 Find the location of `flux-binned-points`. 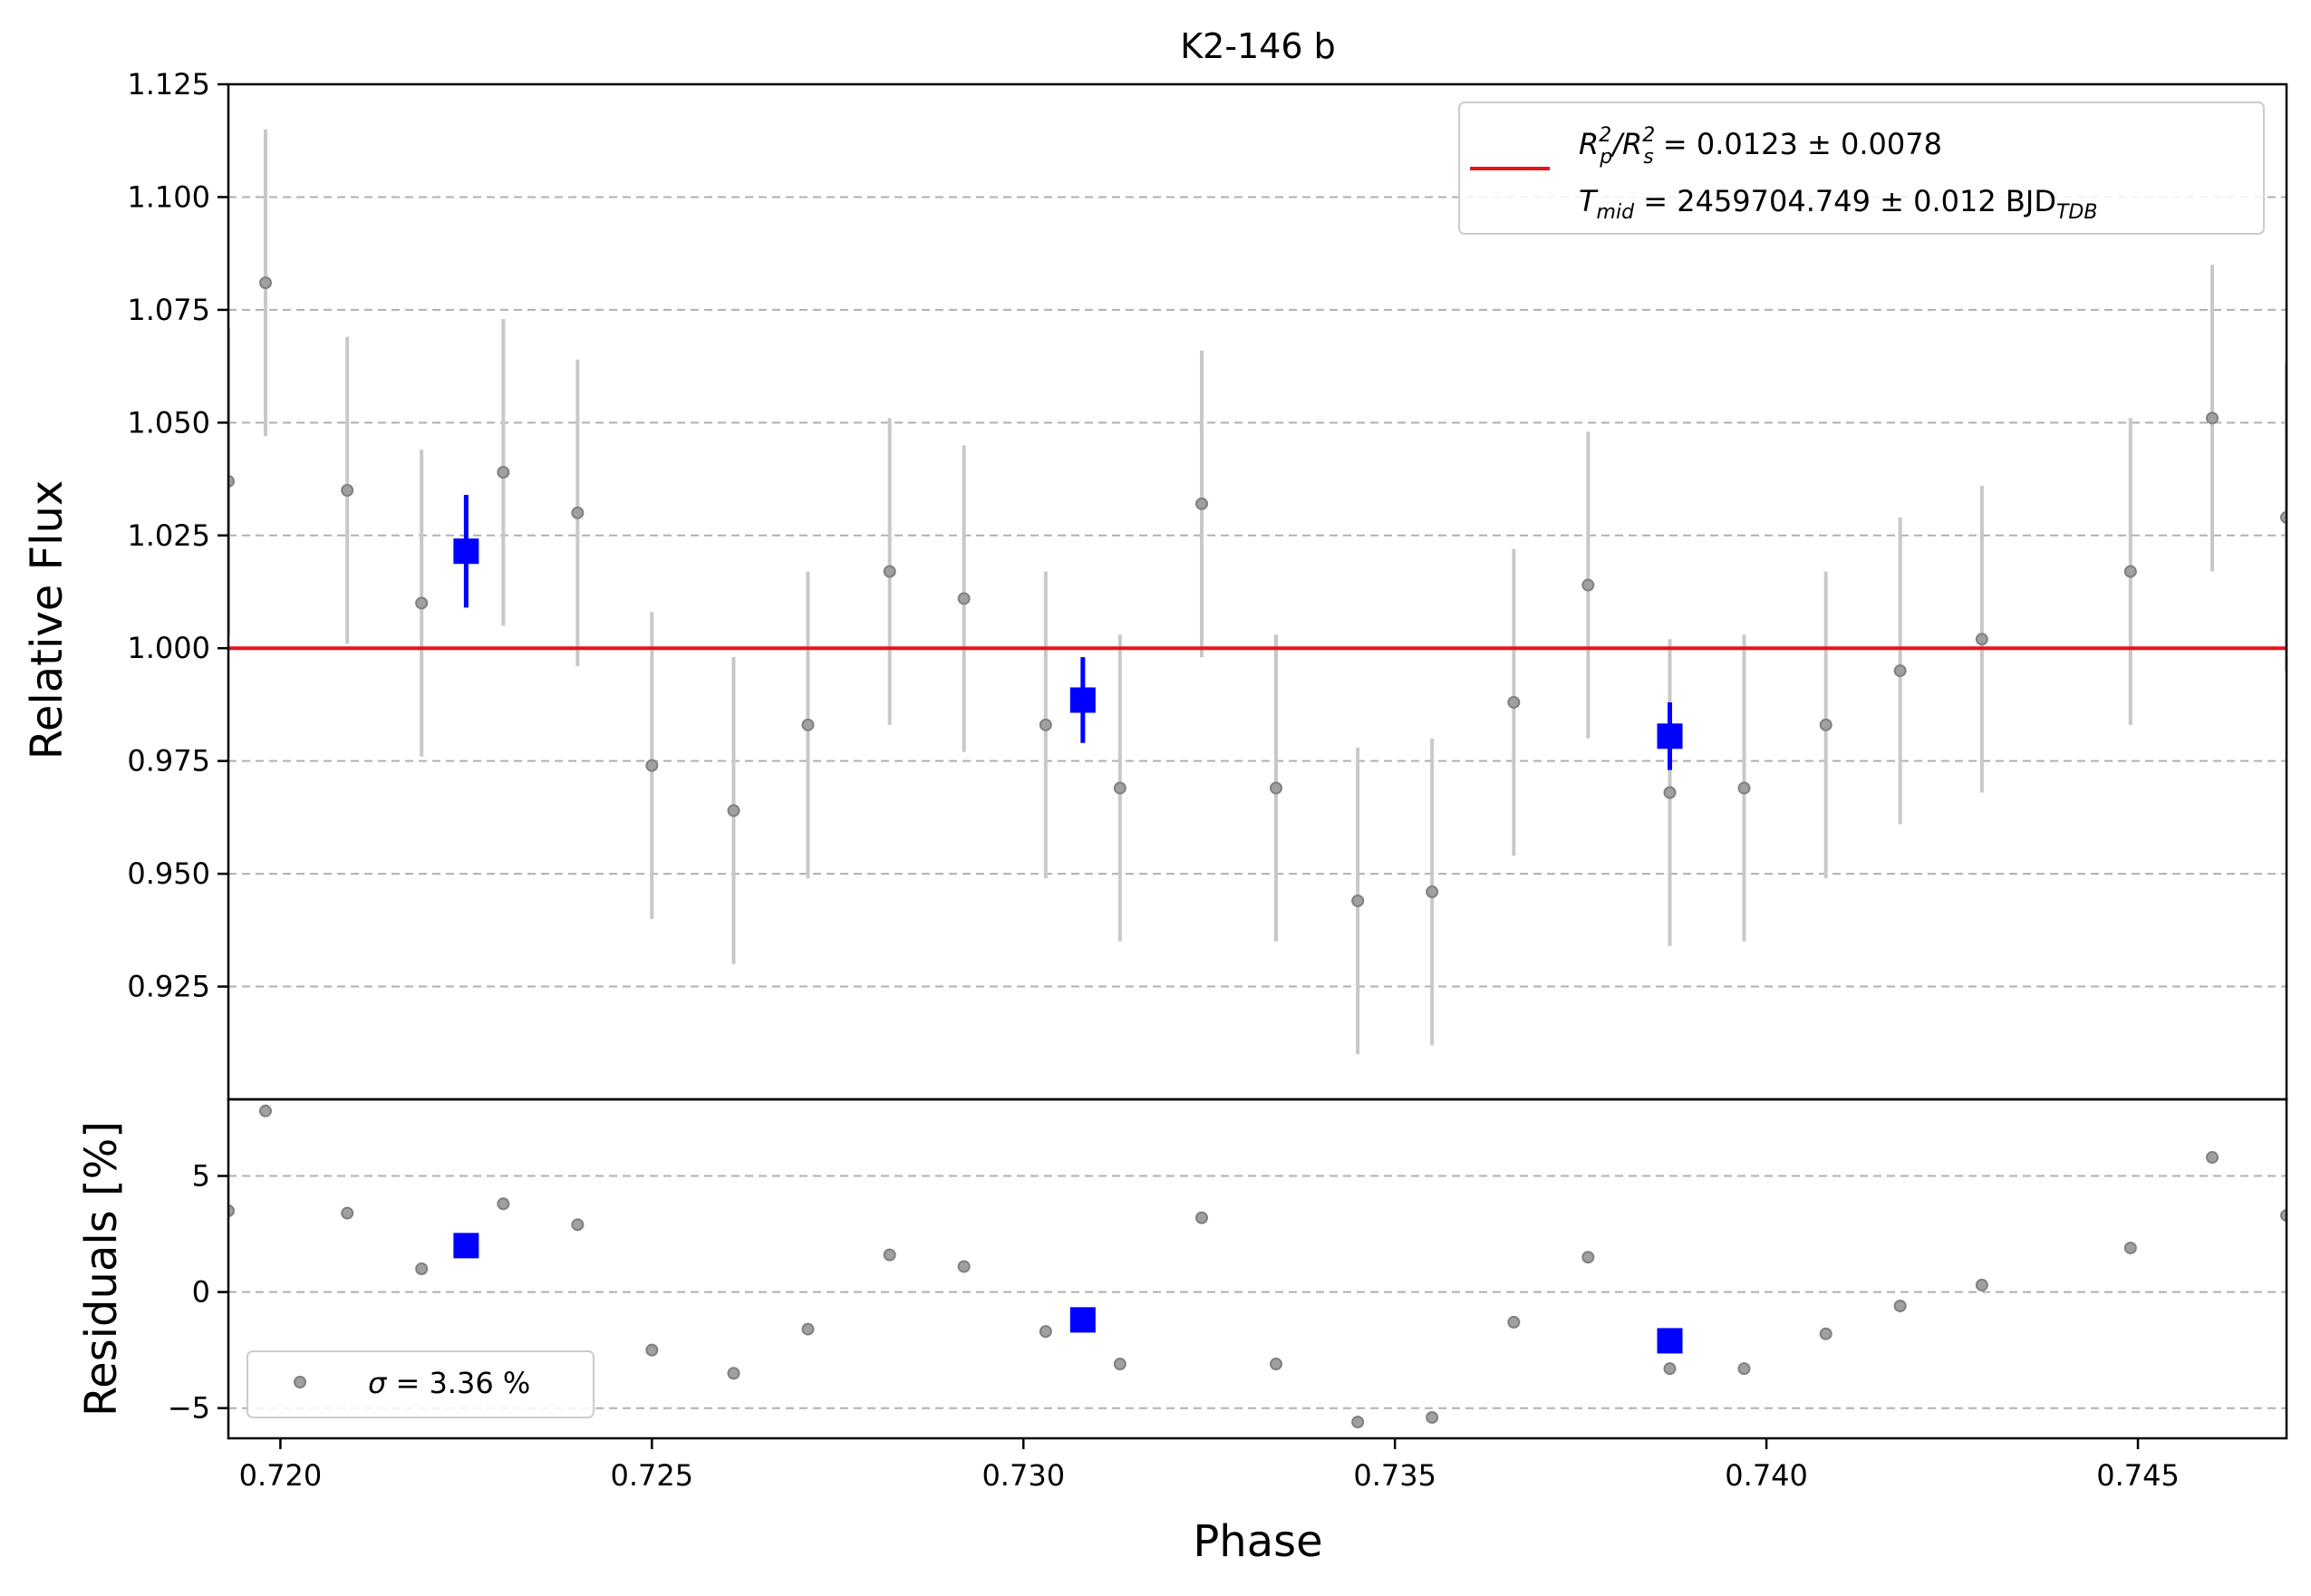

flux-binned-points is located at coordinates (1068, 632).